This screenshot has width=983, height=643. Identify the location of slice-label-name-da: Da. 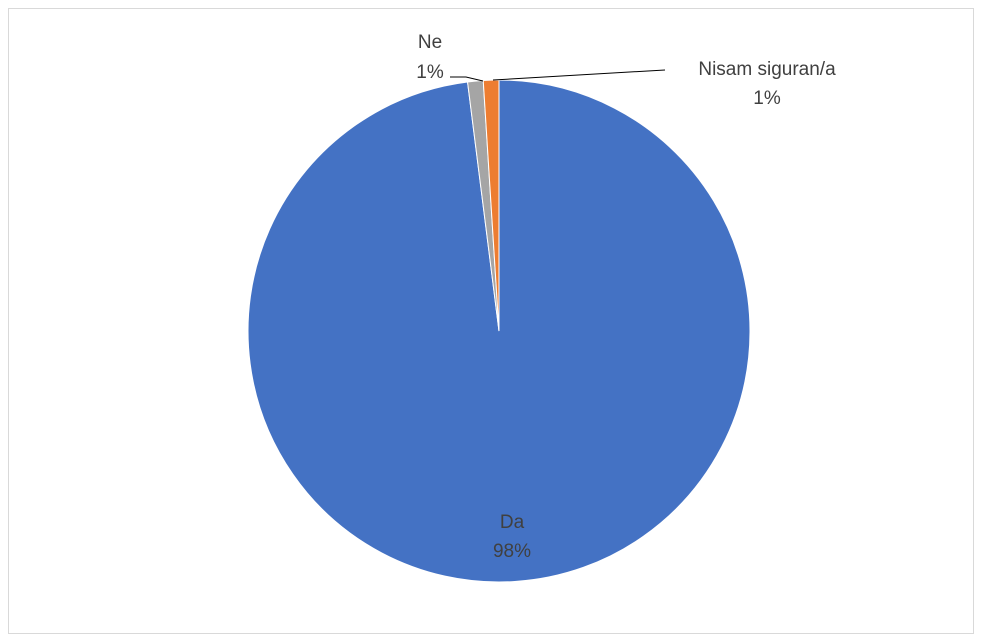
(512, 522).